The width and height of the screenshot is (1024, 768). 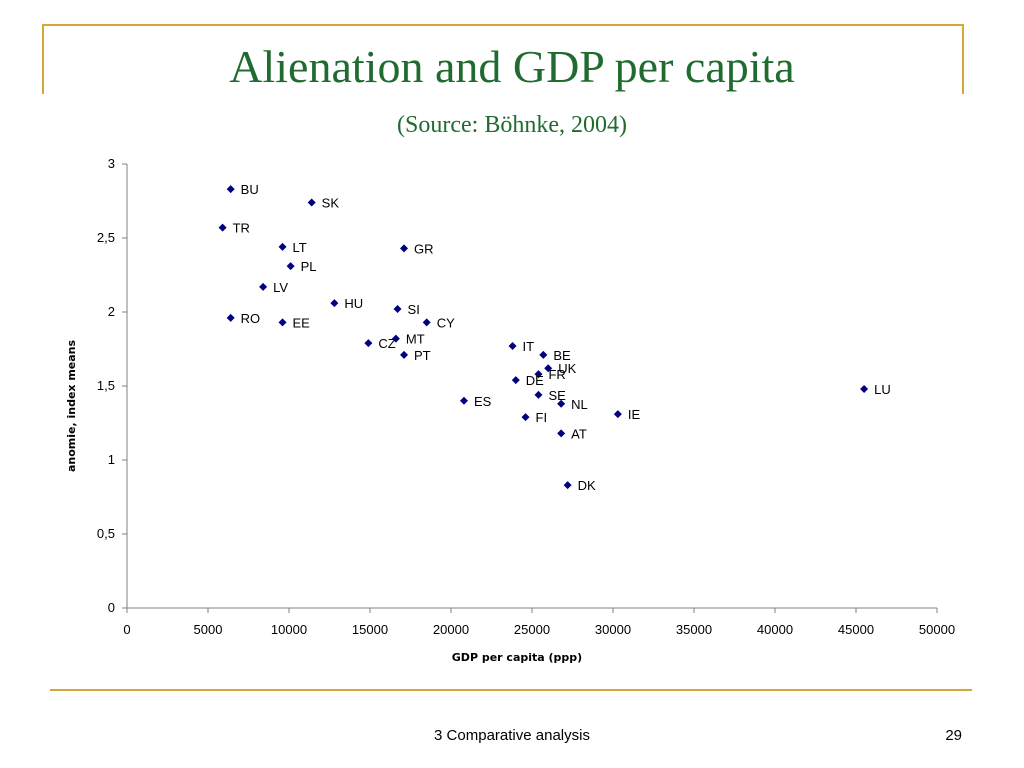 What do you see at coordinates (562, 355) in the screenshot?
I see `point-label-be: BE` at bounding box center [562, 355].